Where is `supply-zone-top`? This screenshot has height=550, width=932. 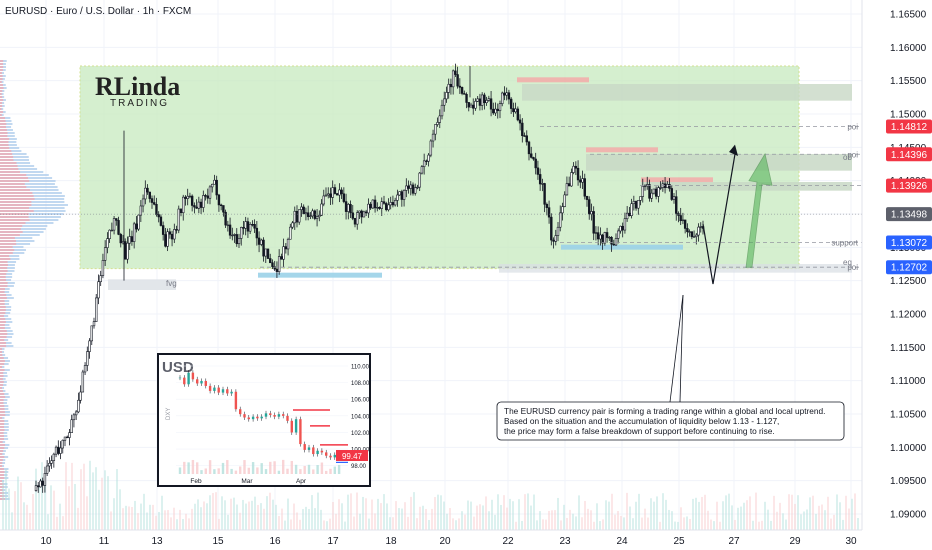 supply-zone-top is located at coordinates (687, 92).